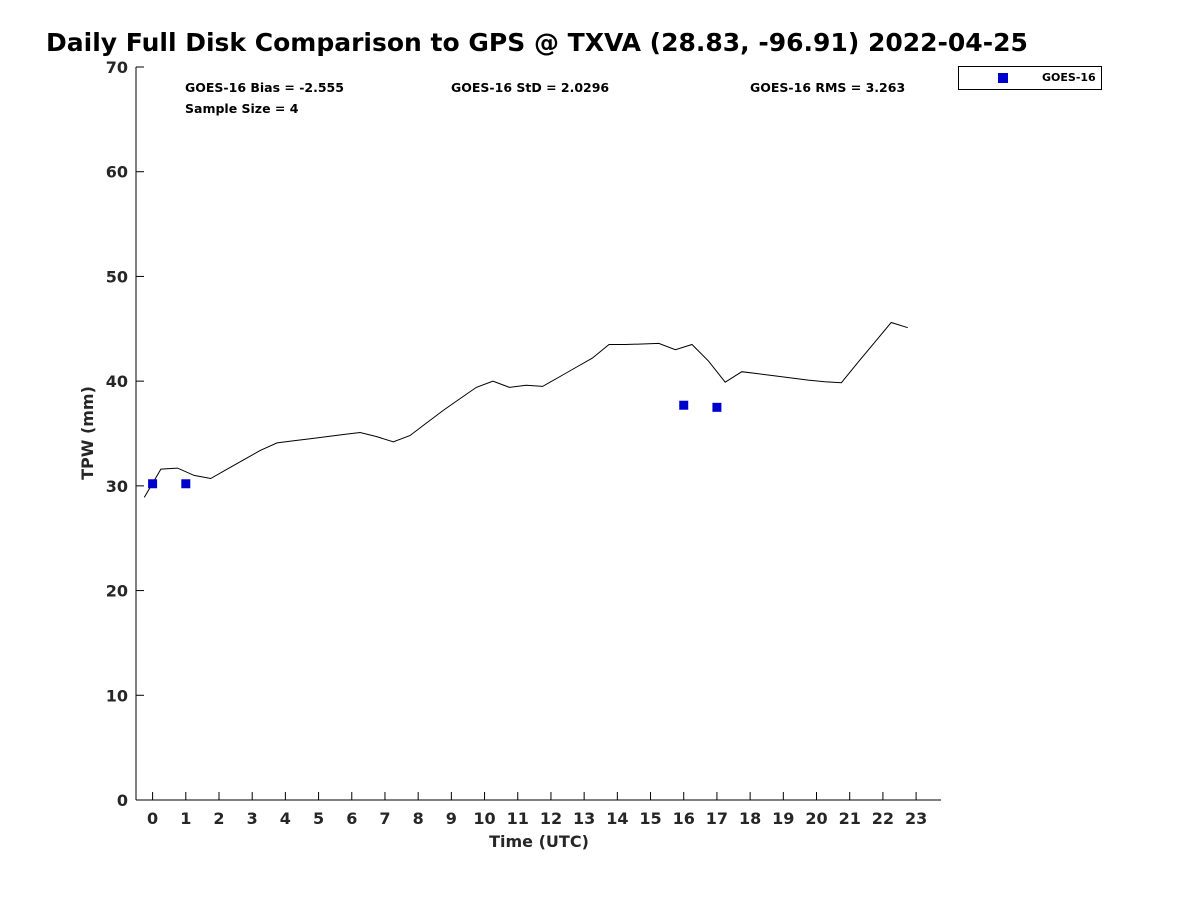 The height and width of the screenshot is (900, 1200). Describe the element at coordinates (117, 486) in the screenshot. I see `y-tick-label: 30` at that location.